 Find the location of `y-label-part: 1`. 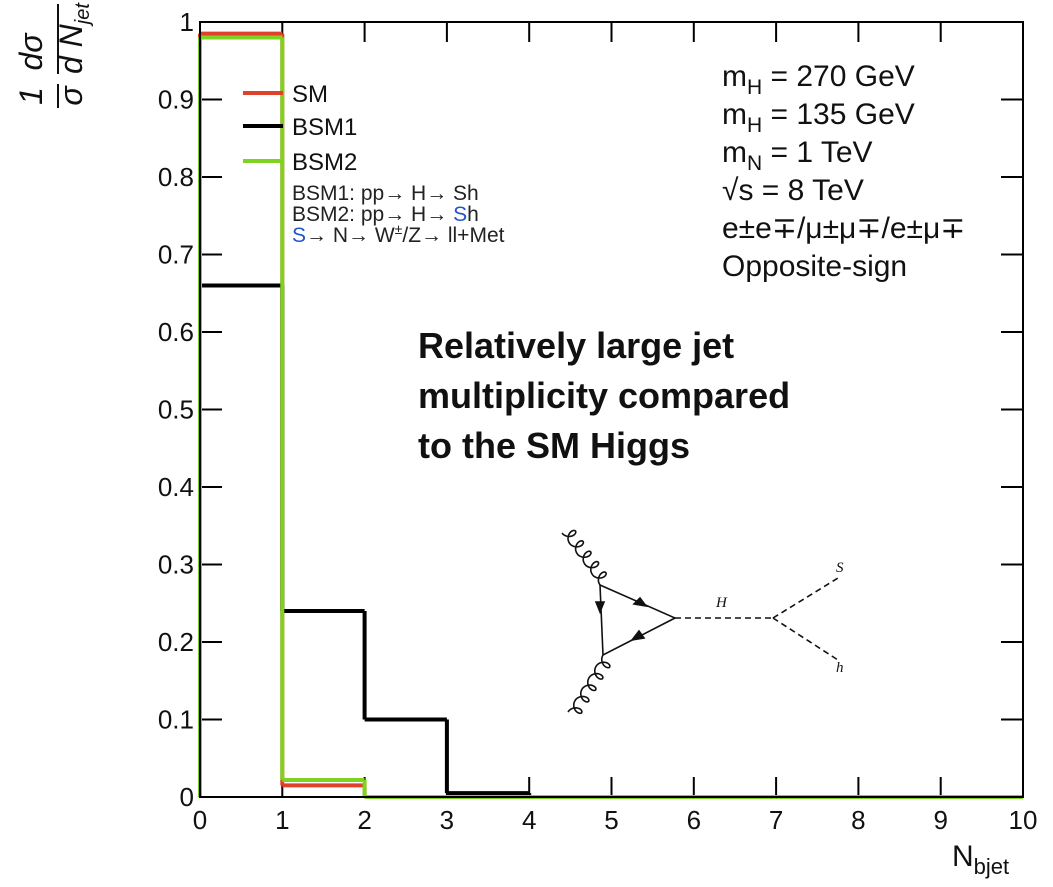

y-label-part: 1 is located at coordinates (31, 96).